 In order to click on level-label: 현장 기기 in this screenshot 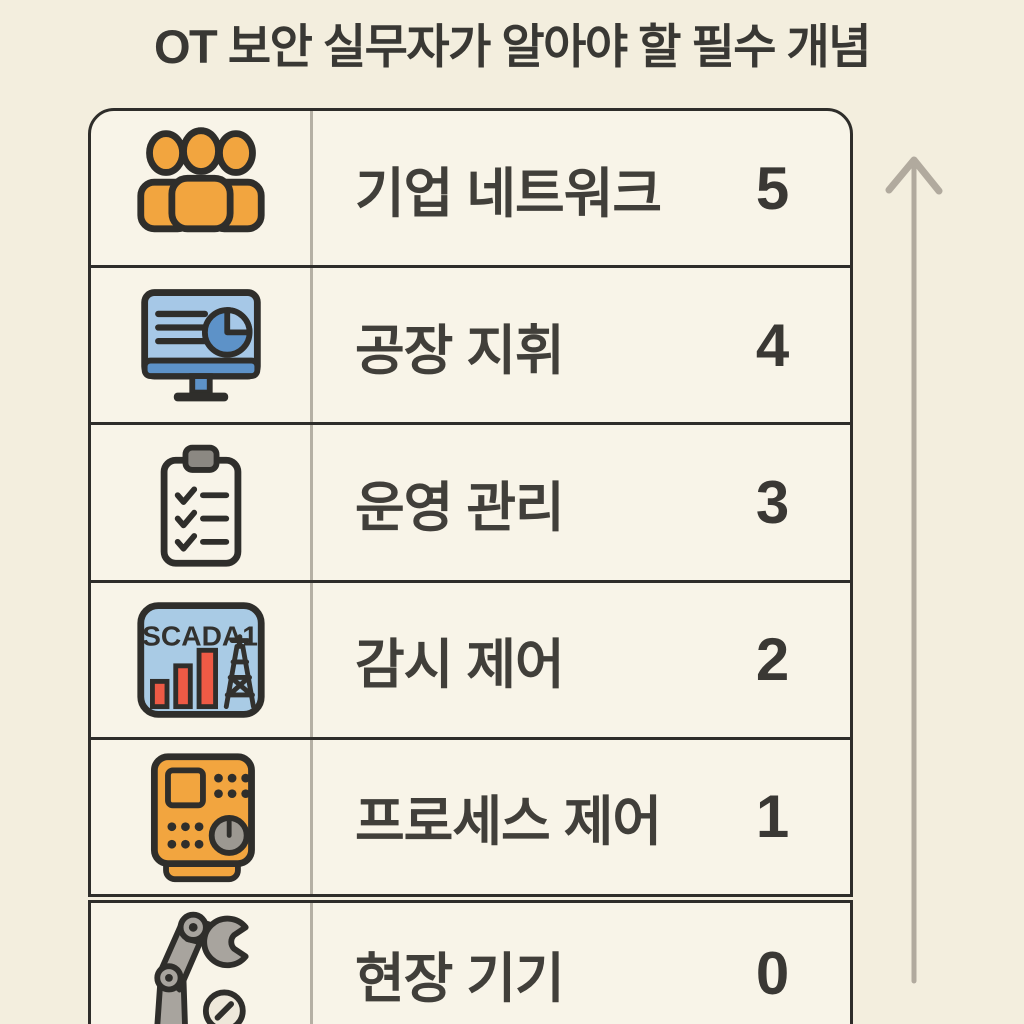, I will do `click(460, 978)`.